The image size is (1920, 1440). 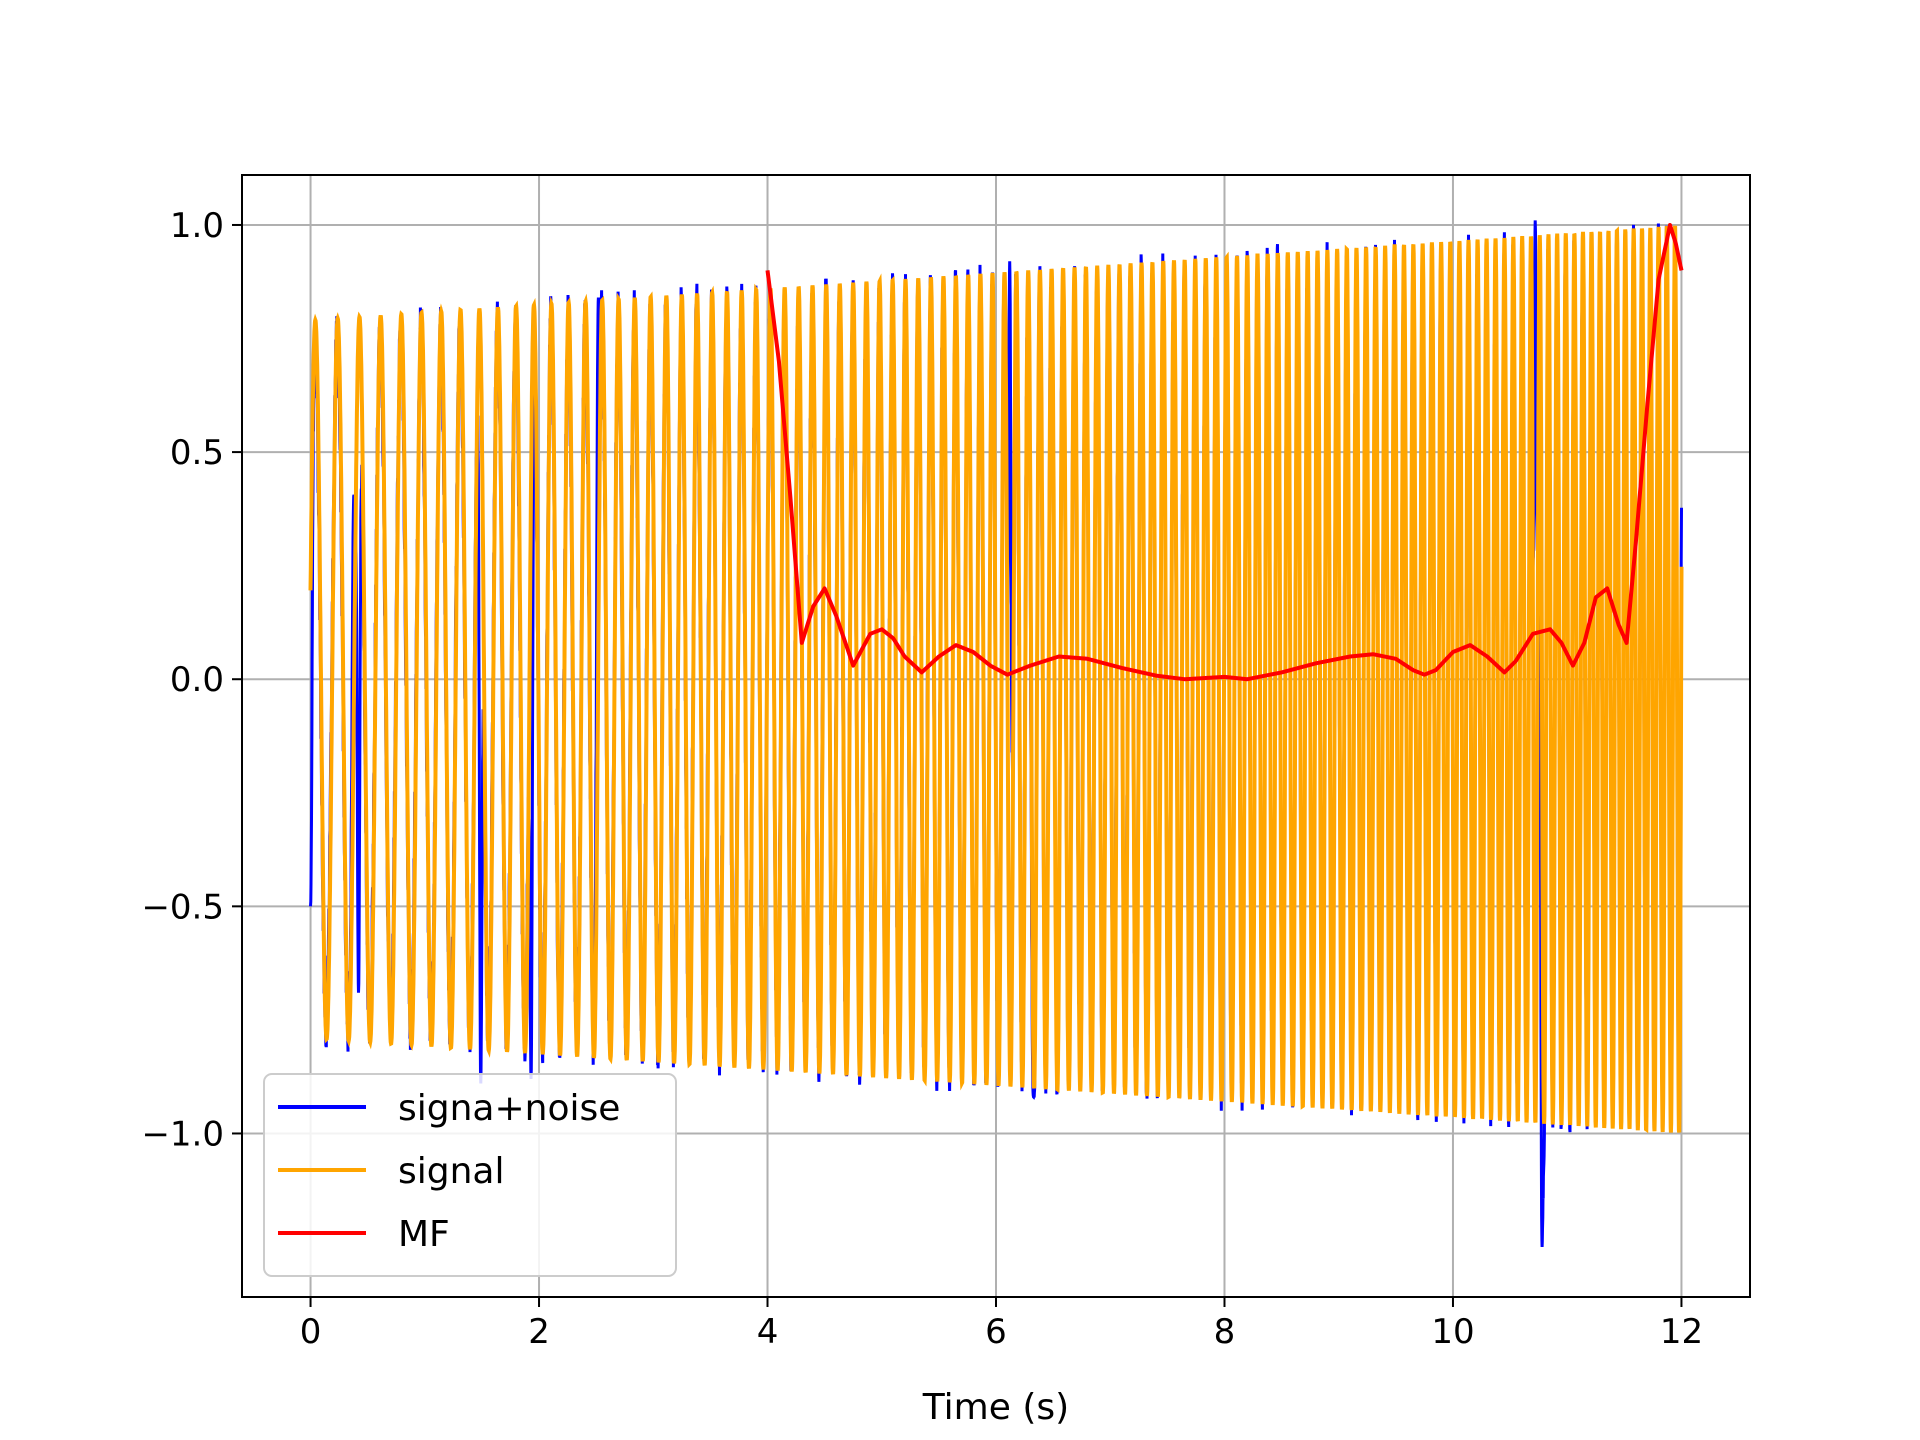 I want to click on x-tick-label: 10, so click(x=1452, y=1332).